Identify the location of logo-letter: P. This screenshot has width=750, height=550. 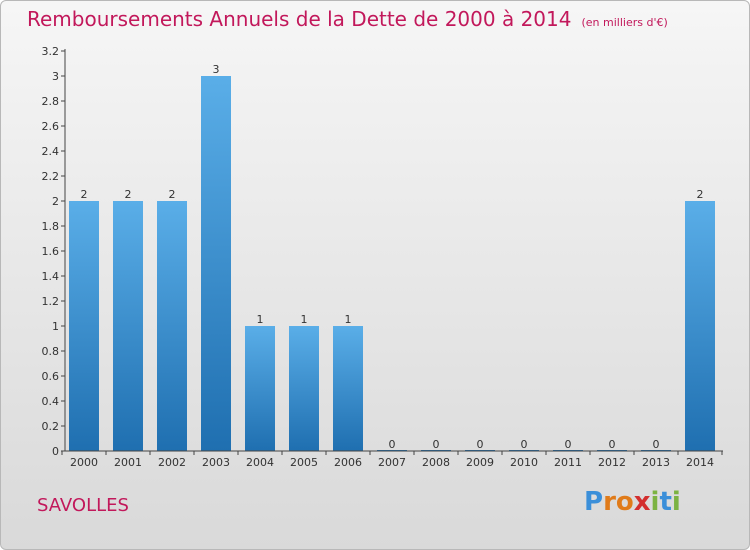
(594, 502).